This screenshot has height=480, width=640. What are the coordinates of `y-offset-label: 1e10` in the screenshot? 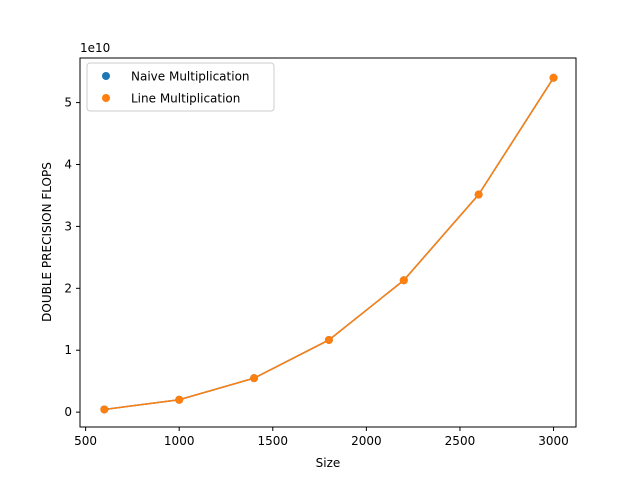 It's located at (95, 48).